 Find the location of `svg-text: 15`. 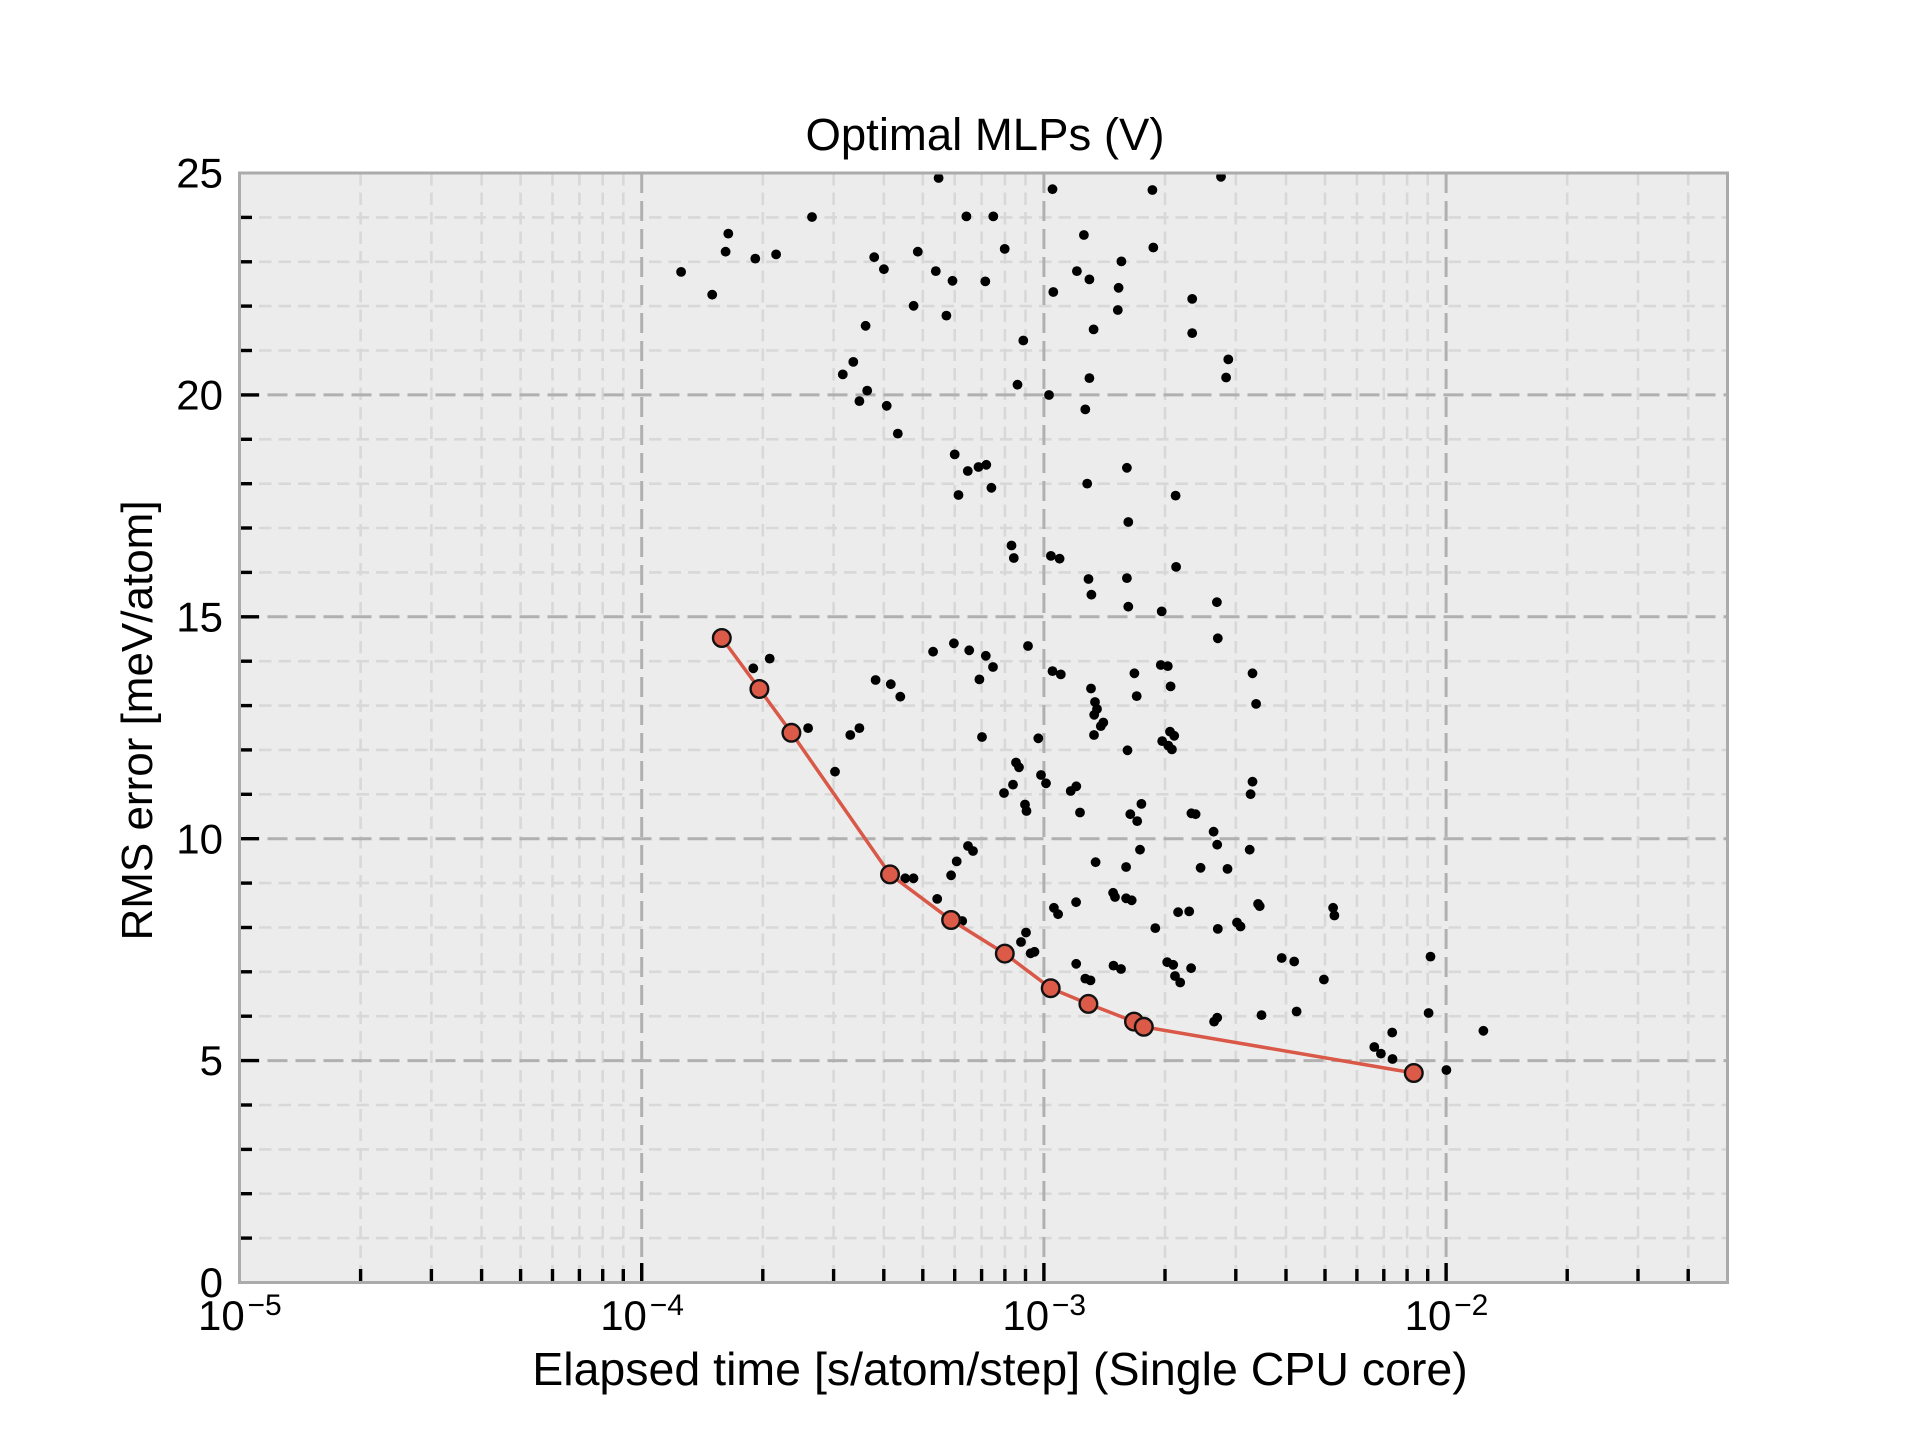

svg-text: 15 is located at coordinates (199, 616).